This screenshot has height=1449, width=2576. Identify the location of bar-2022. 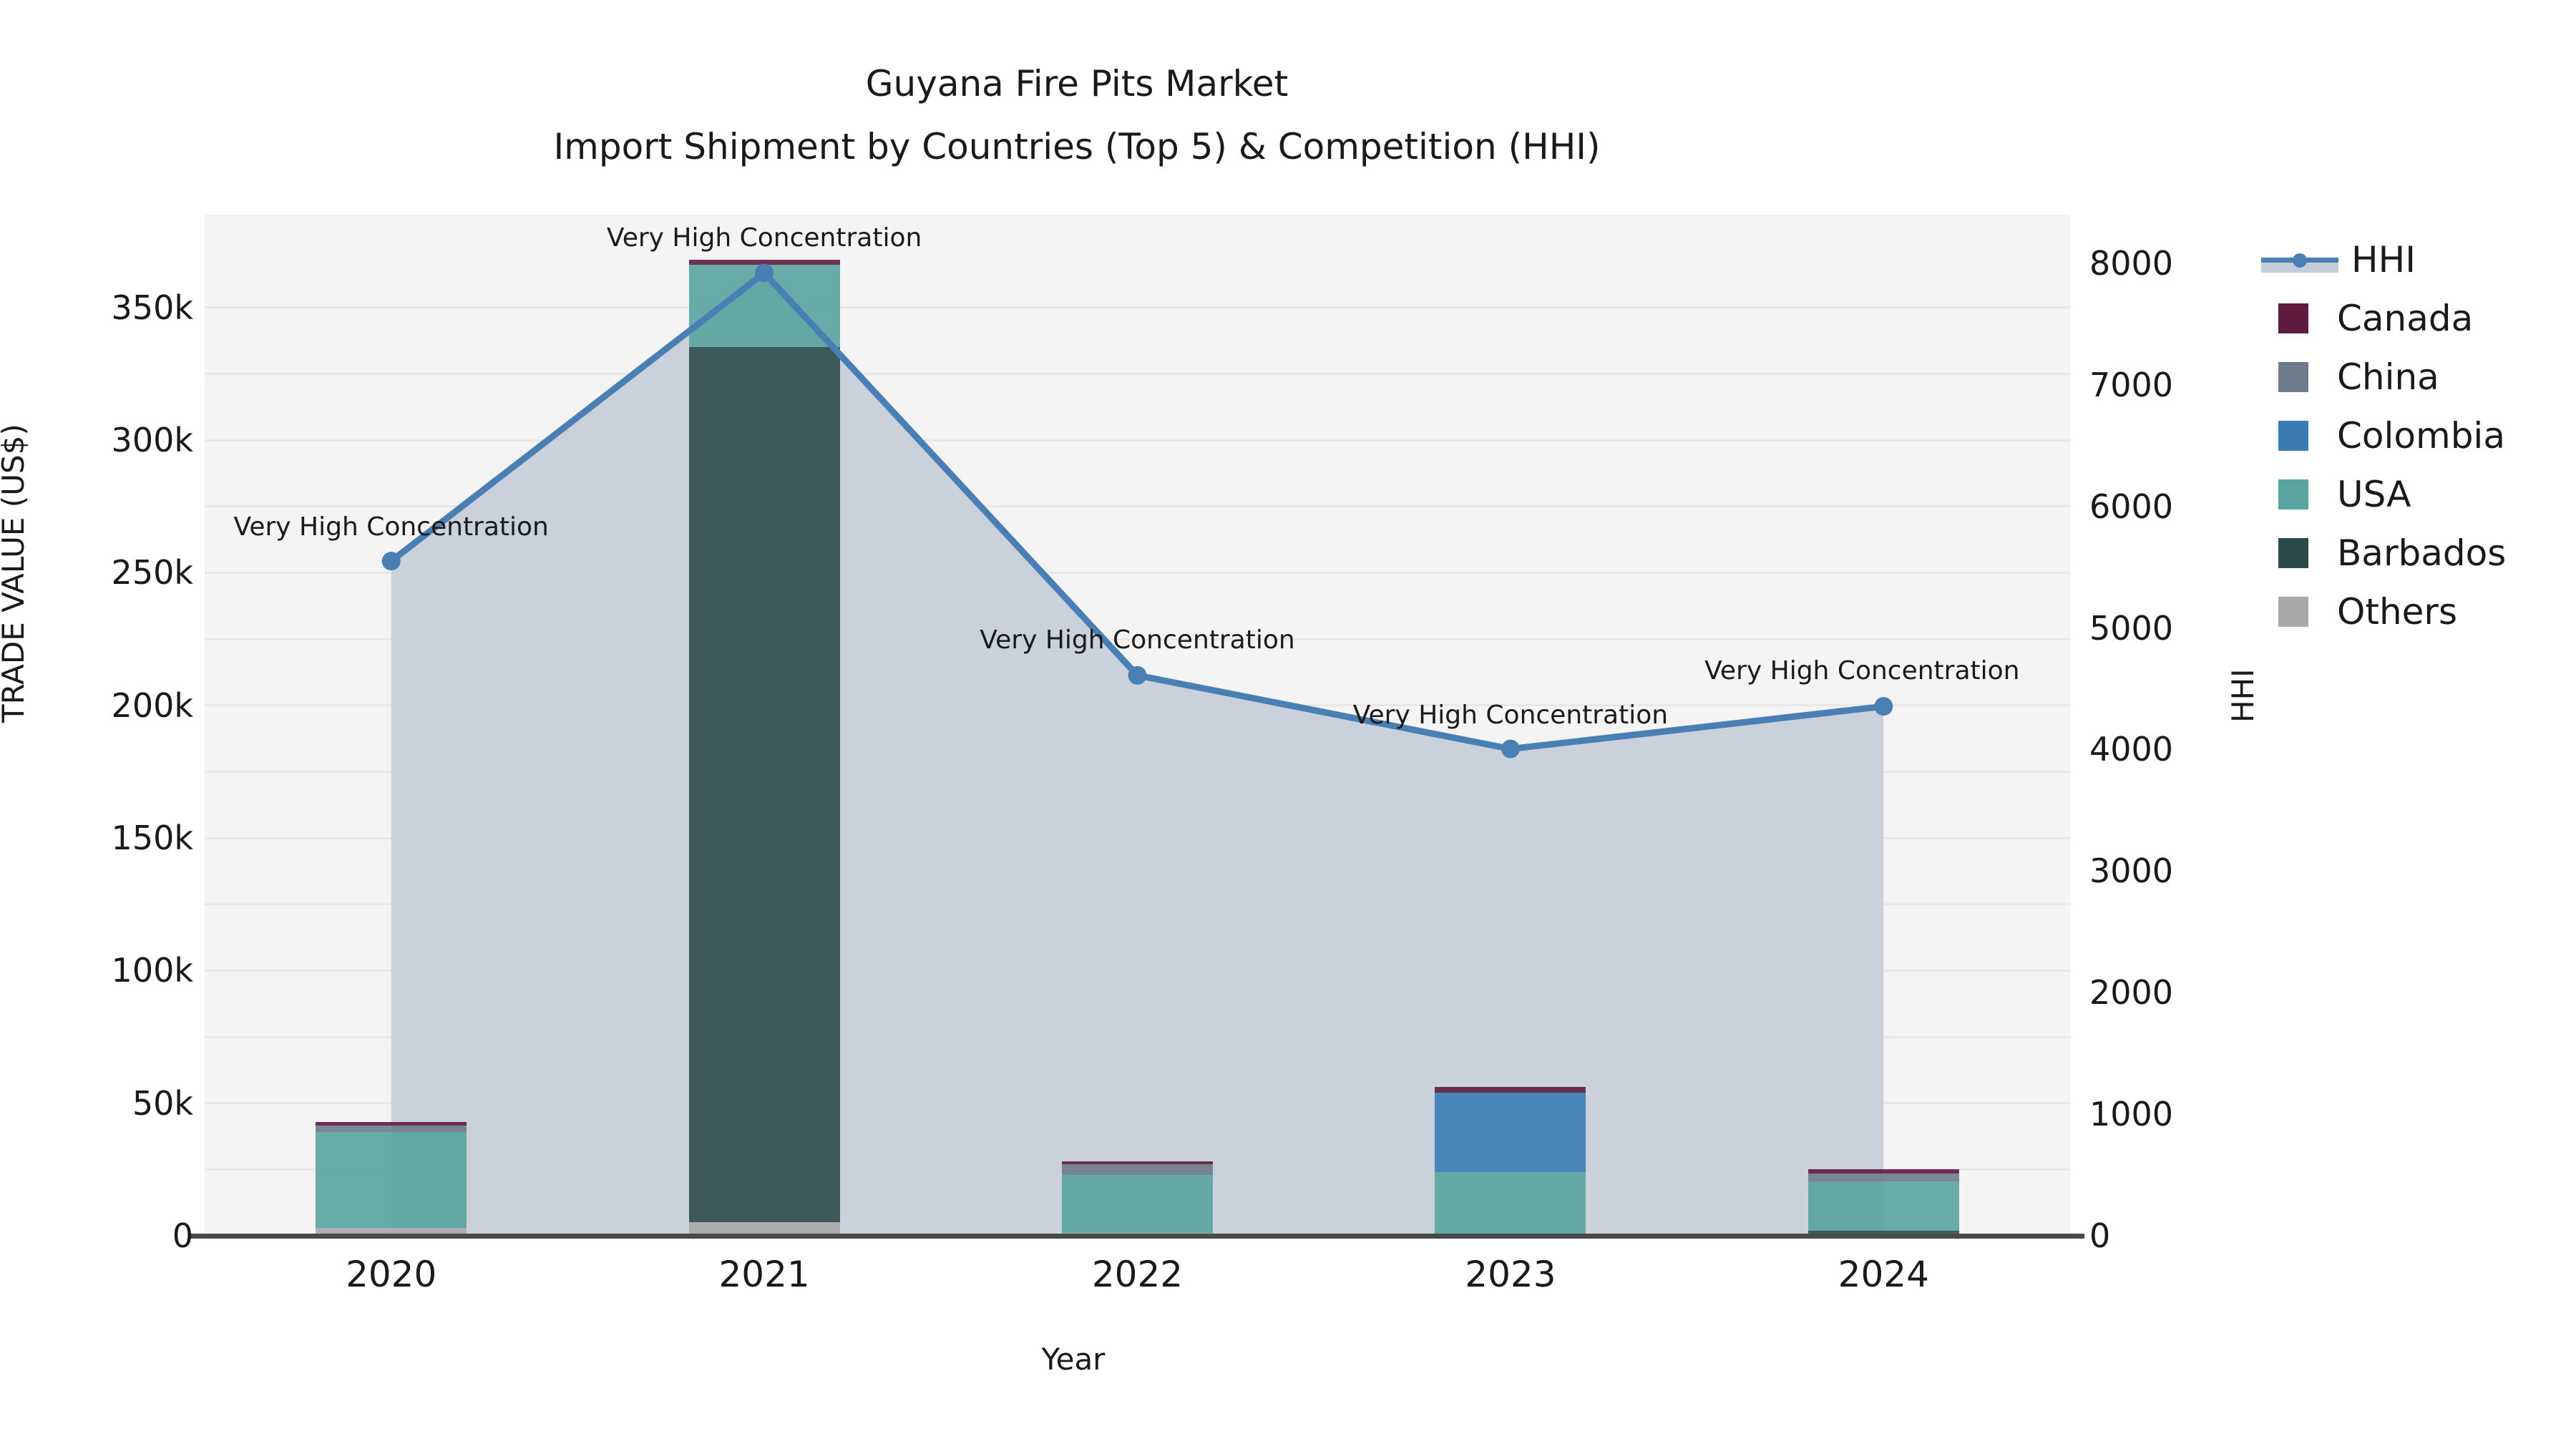
(1137, 725).